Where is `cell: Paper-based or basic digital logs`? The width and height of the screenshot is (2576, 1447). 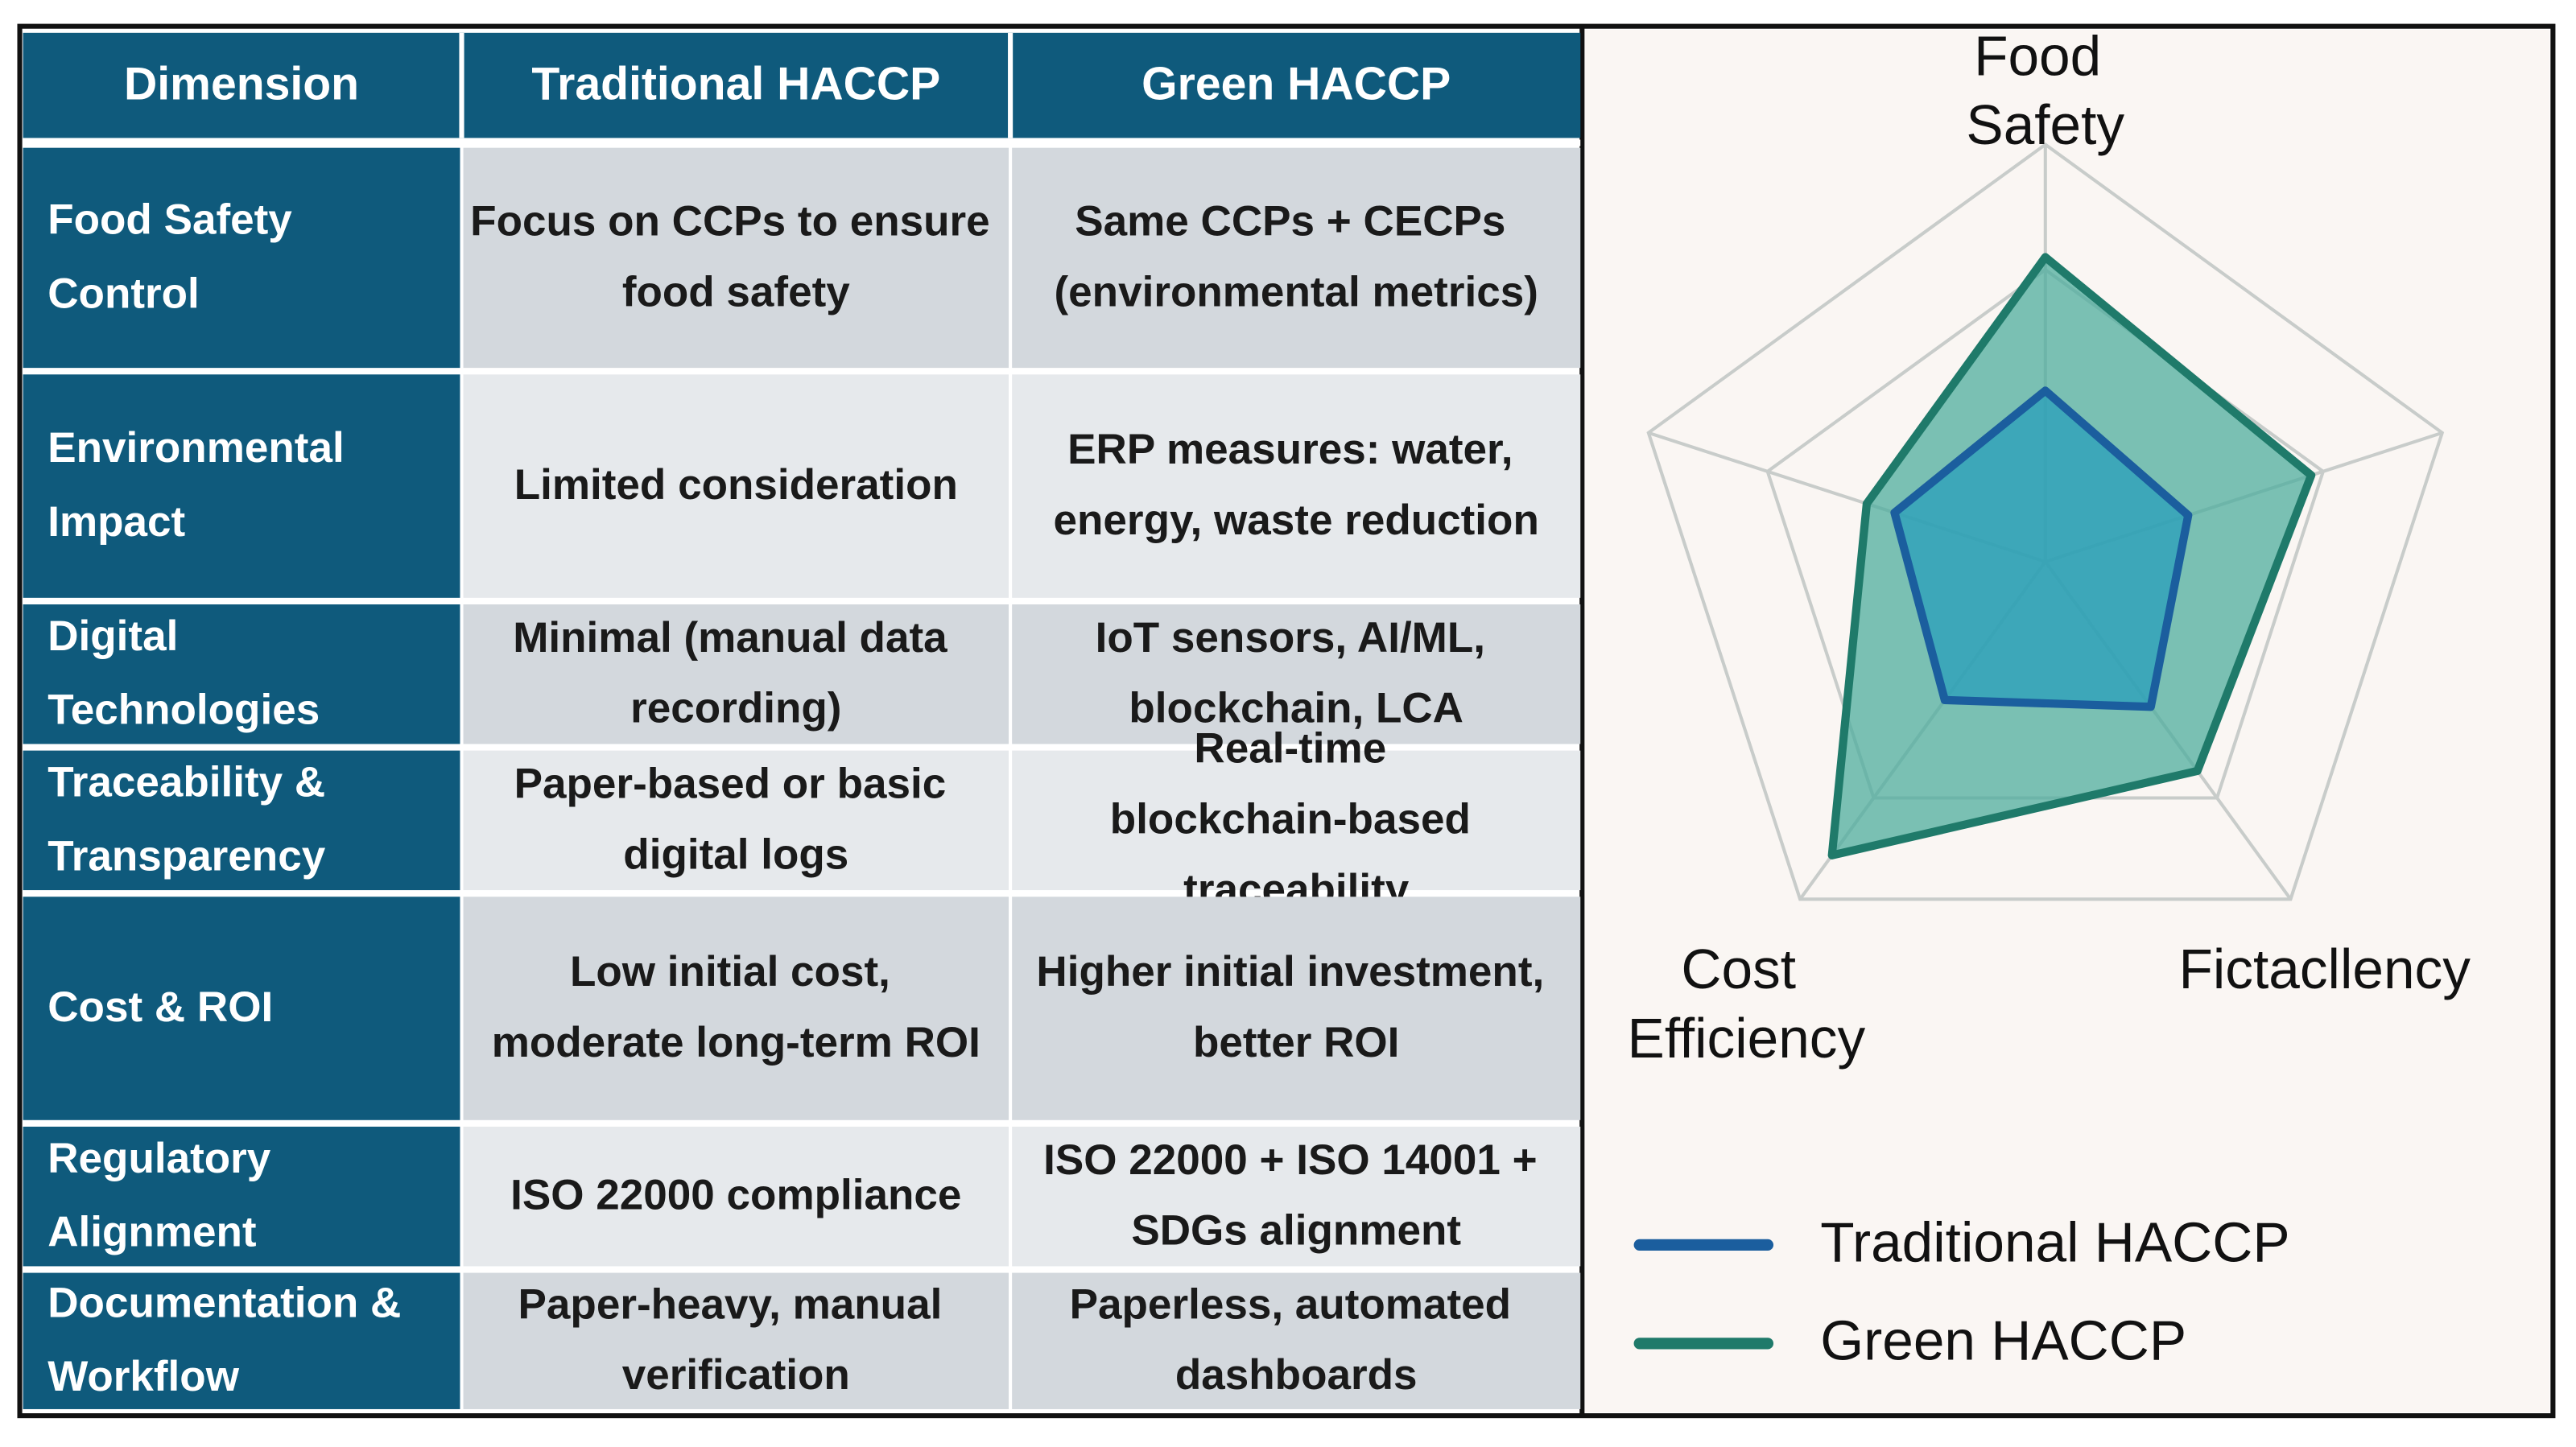 cell: Paper-based or basic digital logs is located at coordinates (736, 820).